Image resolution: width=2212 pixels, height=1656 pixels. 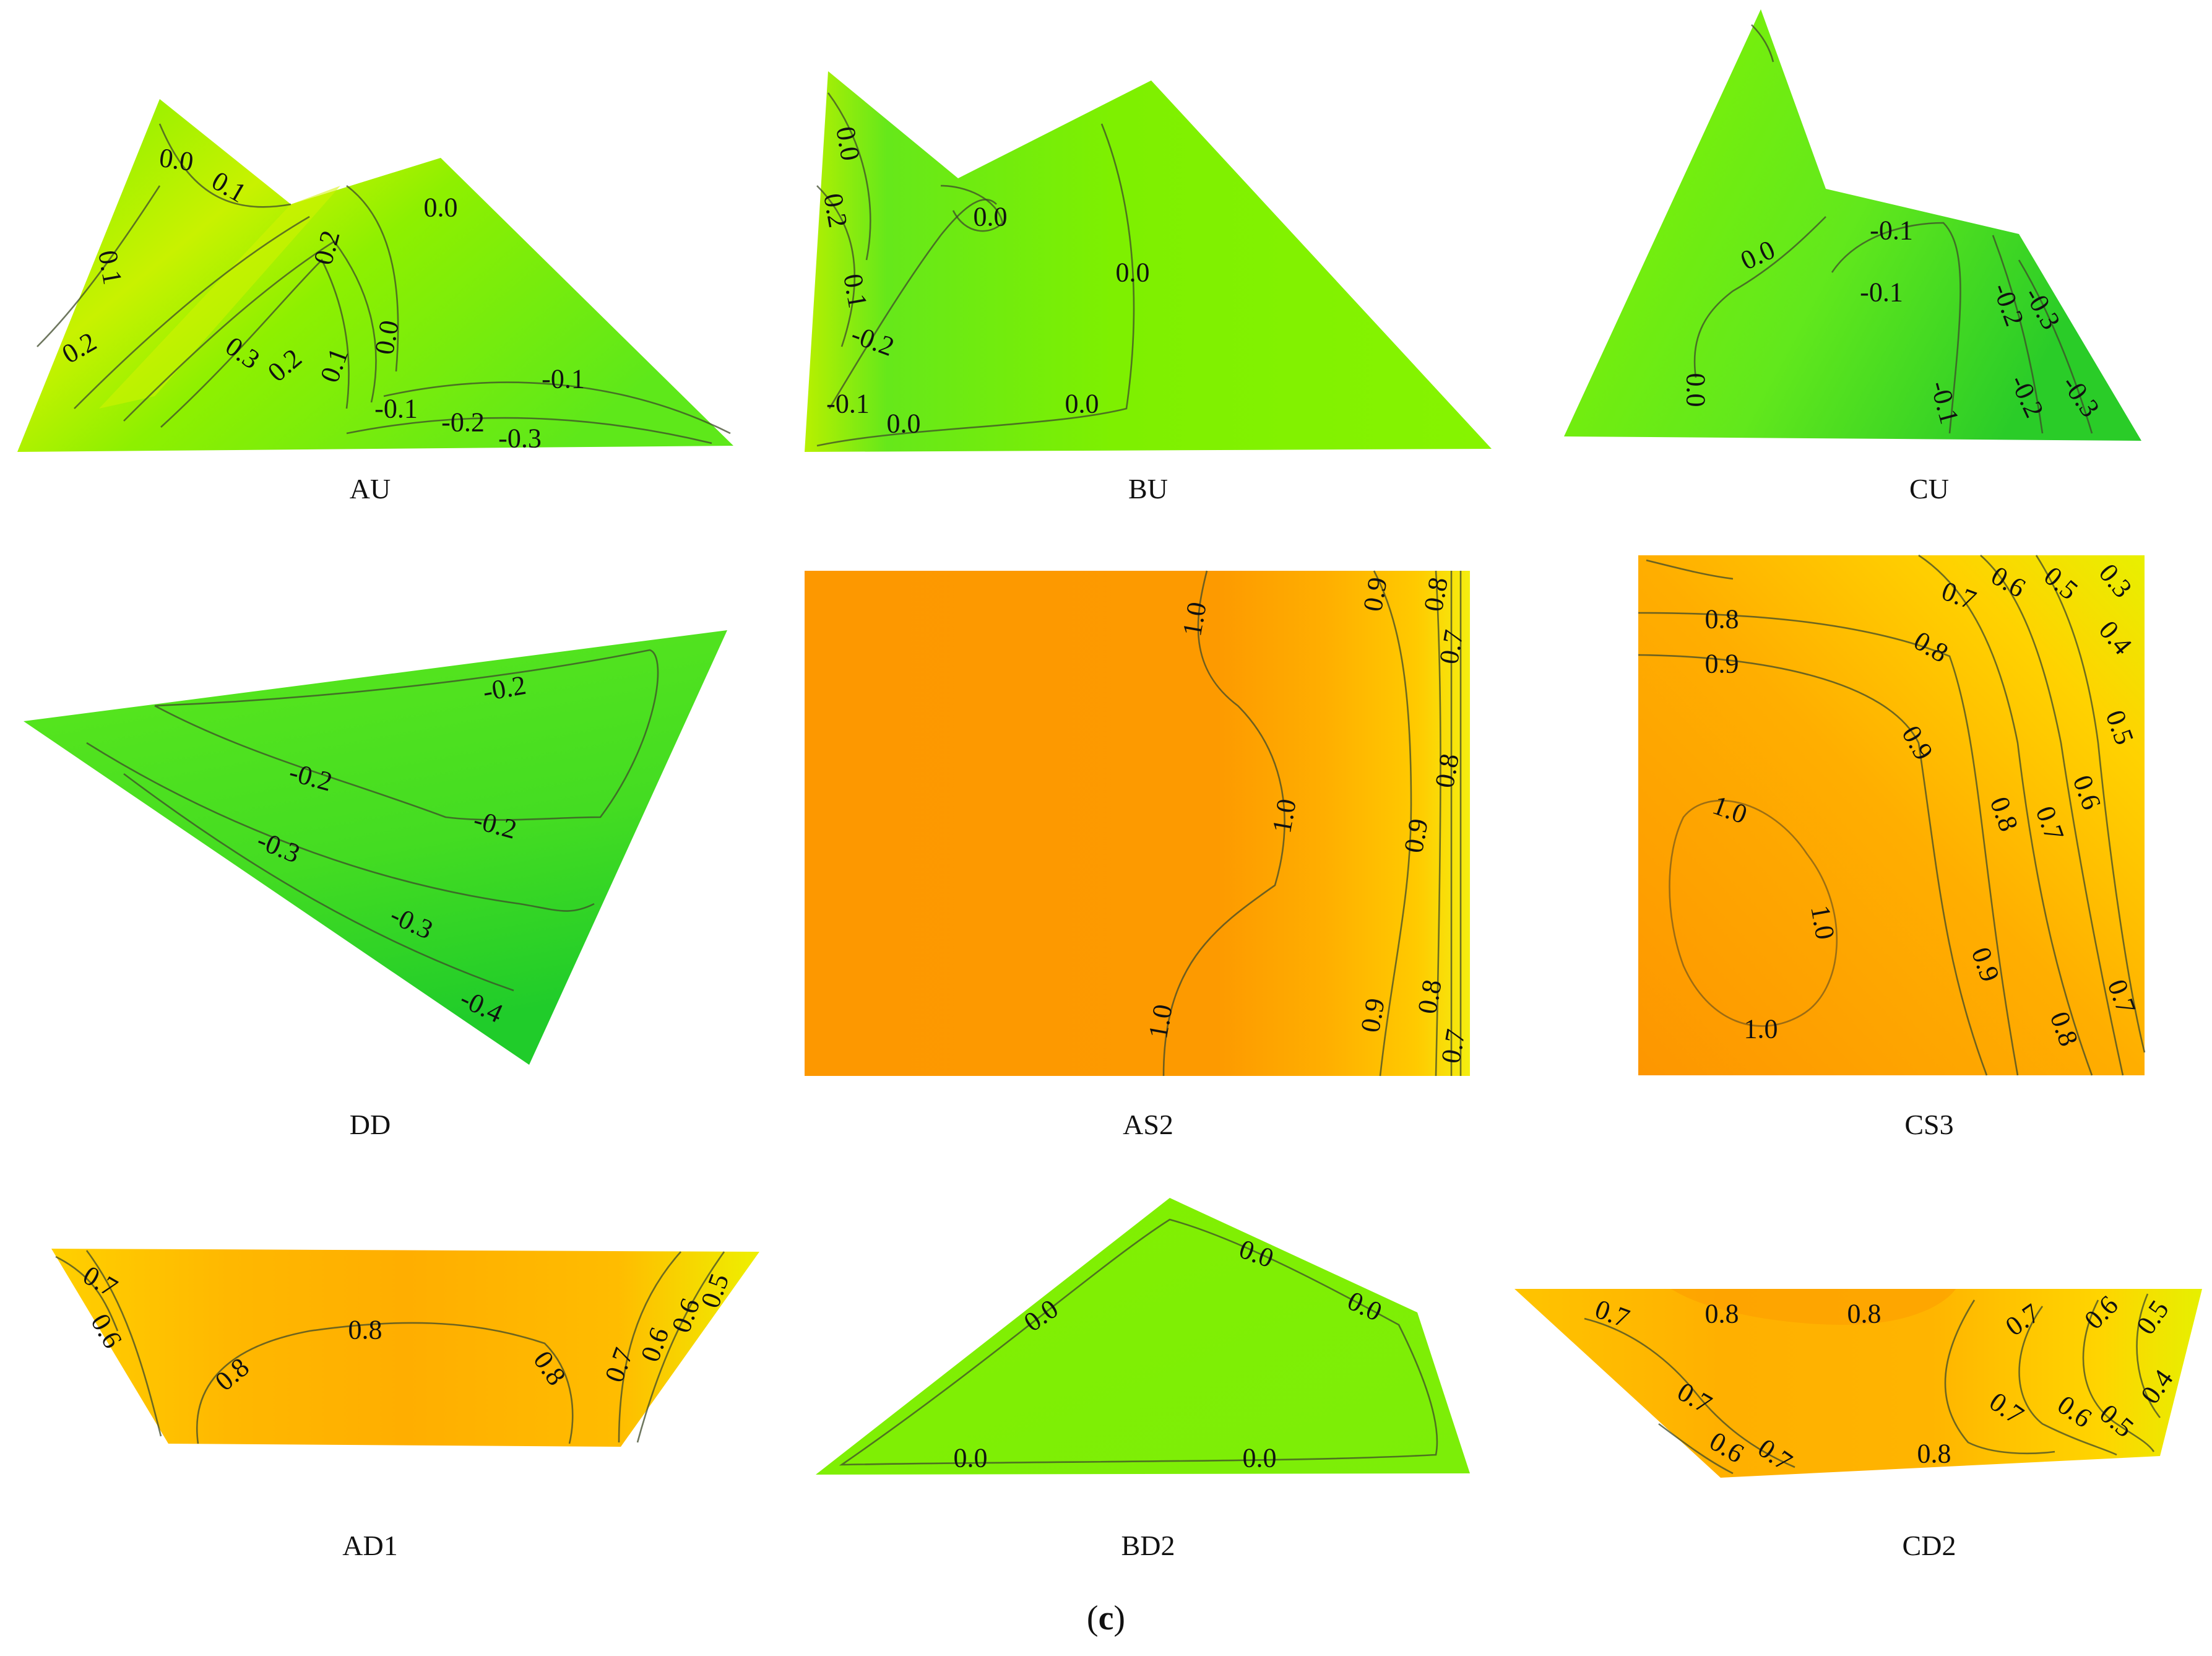 I want to click on cs3-contour-label: 0.9, so click(x=1722, y=664).